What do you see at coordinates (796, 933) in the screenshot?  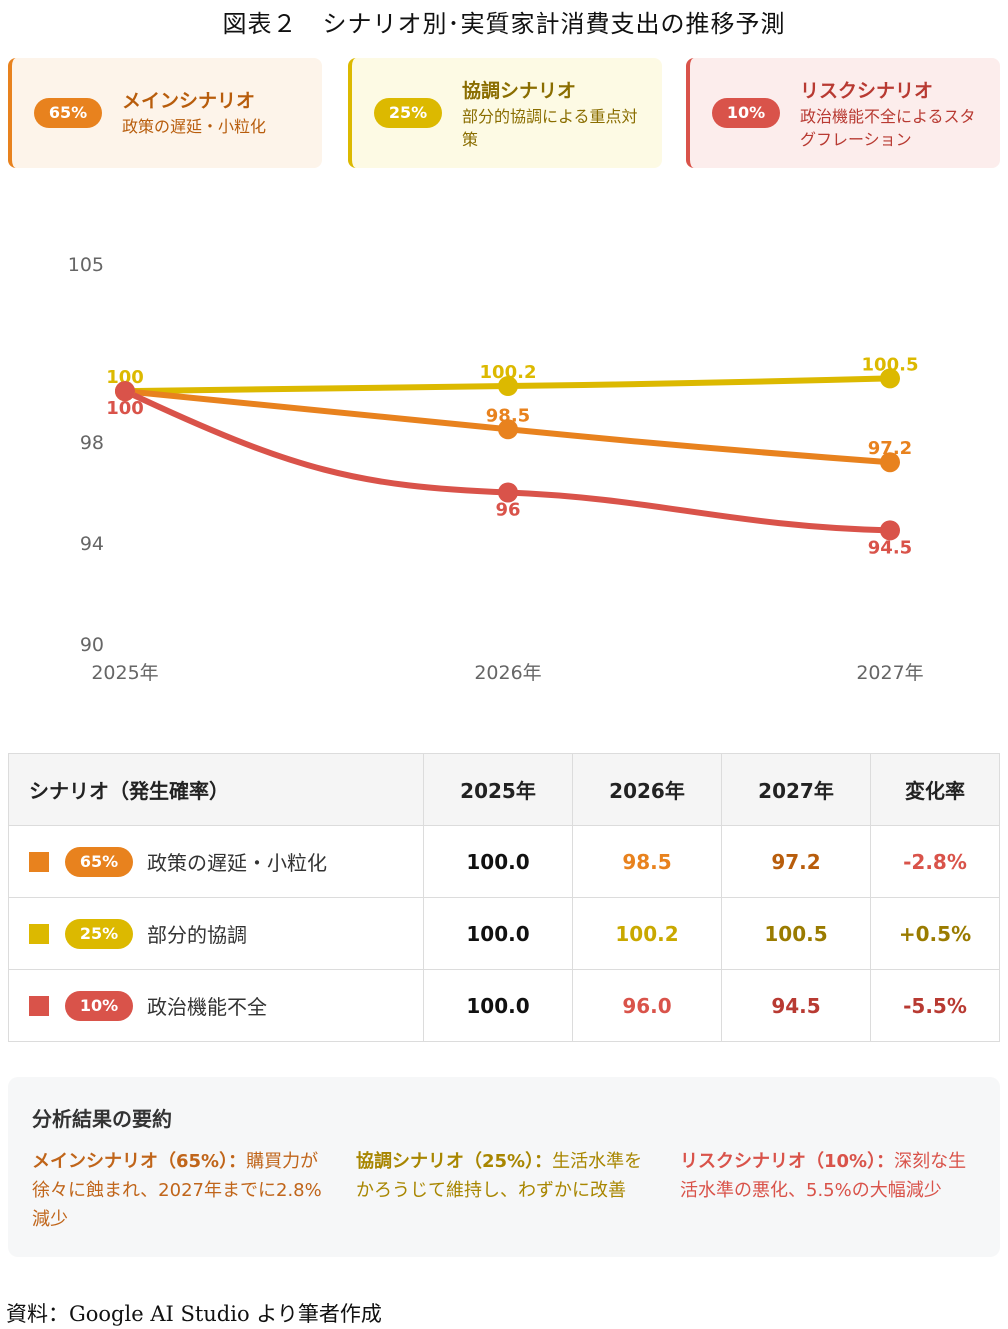 I see `value-2027: 100.5` at bounding box center [796, 933].